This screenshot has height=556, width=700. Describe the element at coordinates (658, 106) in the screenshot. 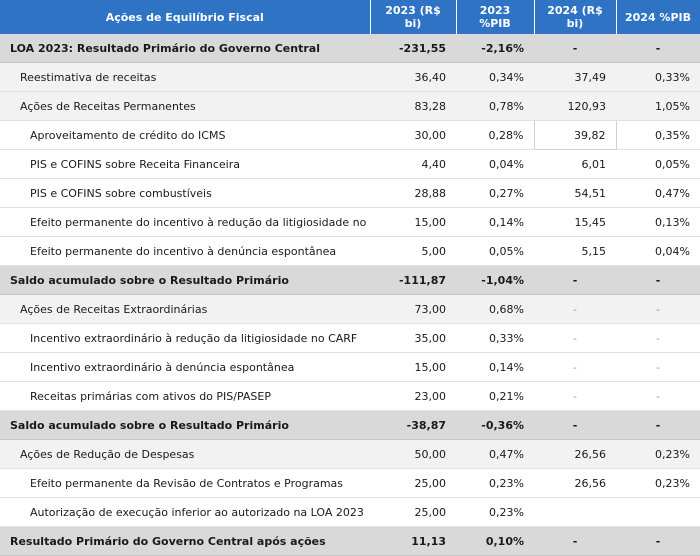

I see `row-2024-pib: 1,05%` at that location.